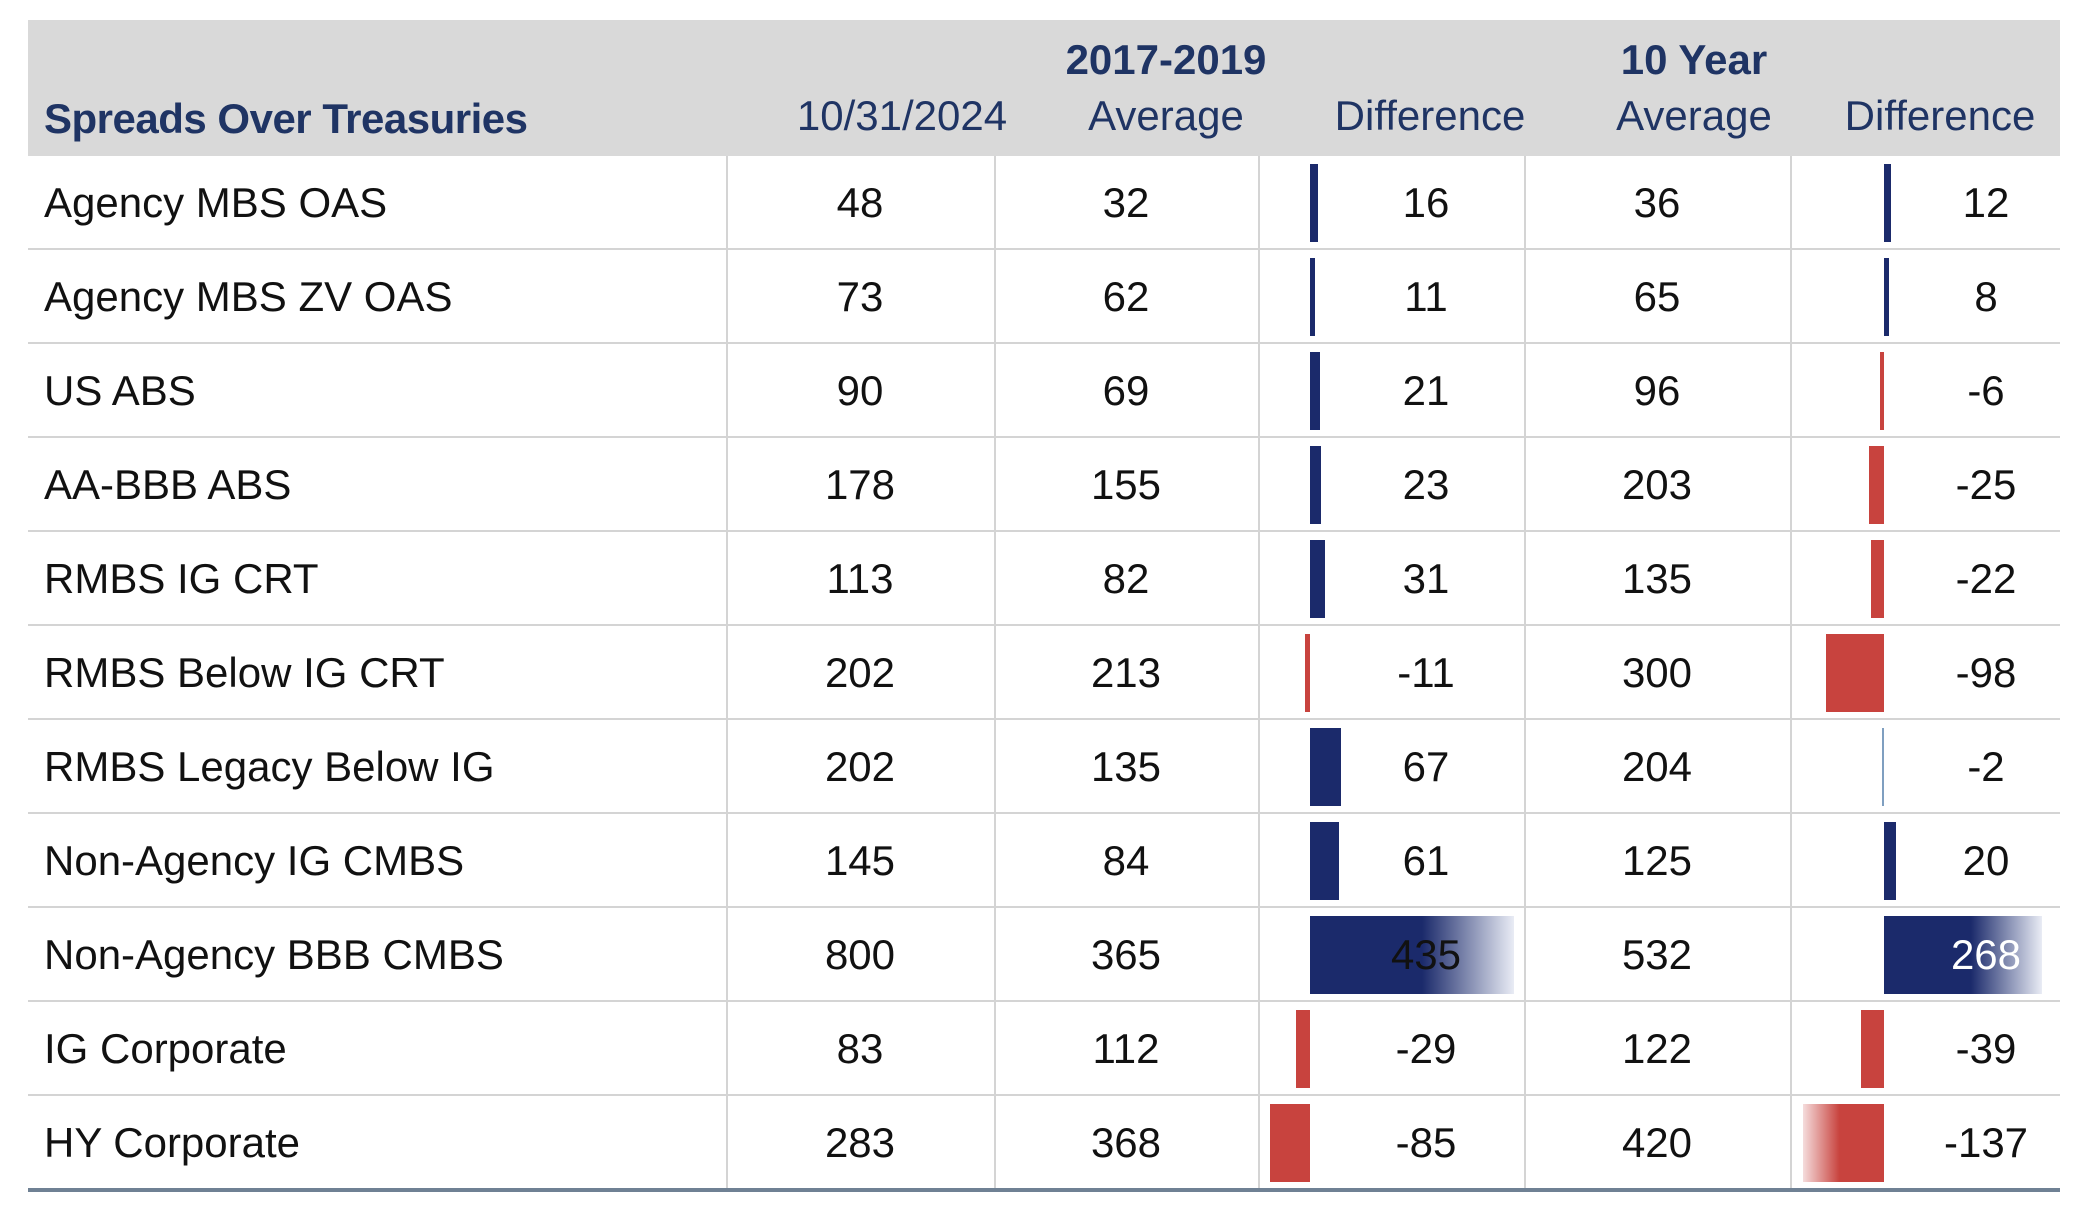 The height and width of the screenshot is (1211, 2084). I want to click on diff-value: 31, so click(1426, 578).